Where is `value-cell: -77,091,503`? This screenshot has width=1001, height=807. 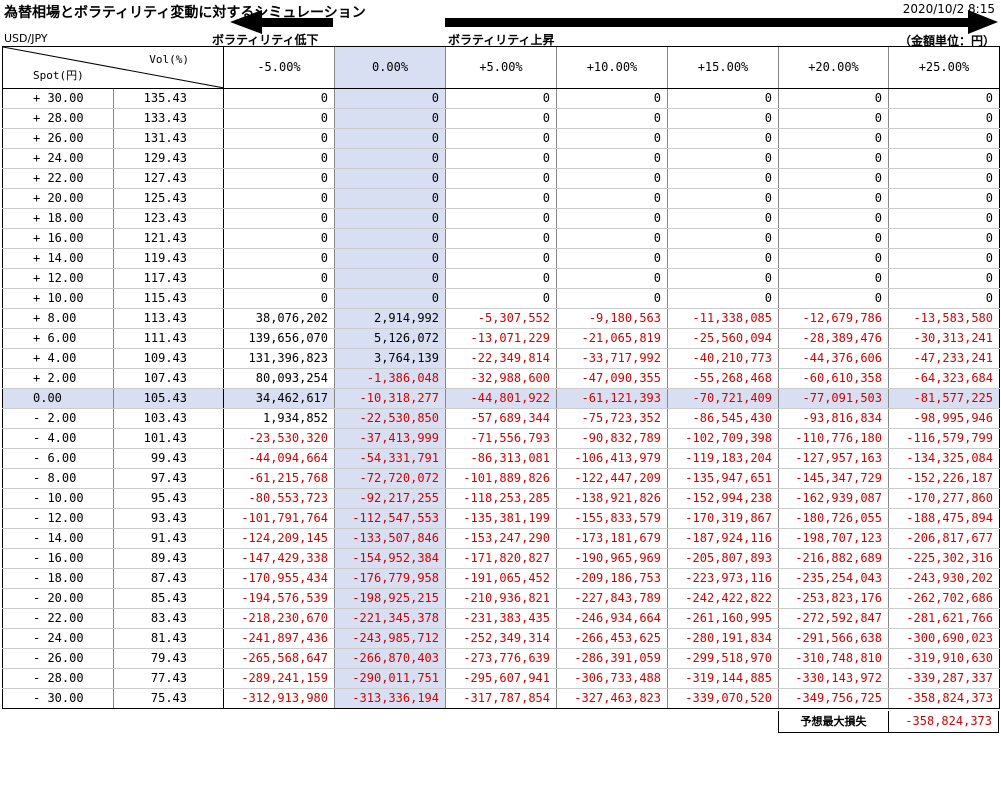
value-cell: -77,091,503 is located at coordinates (833, 398).